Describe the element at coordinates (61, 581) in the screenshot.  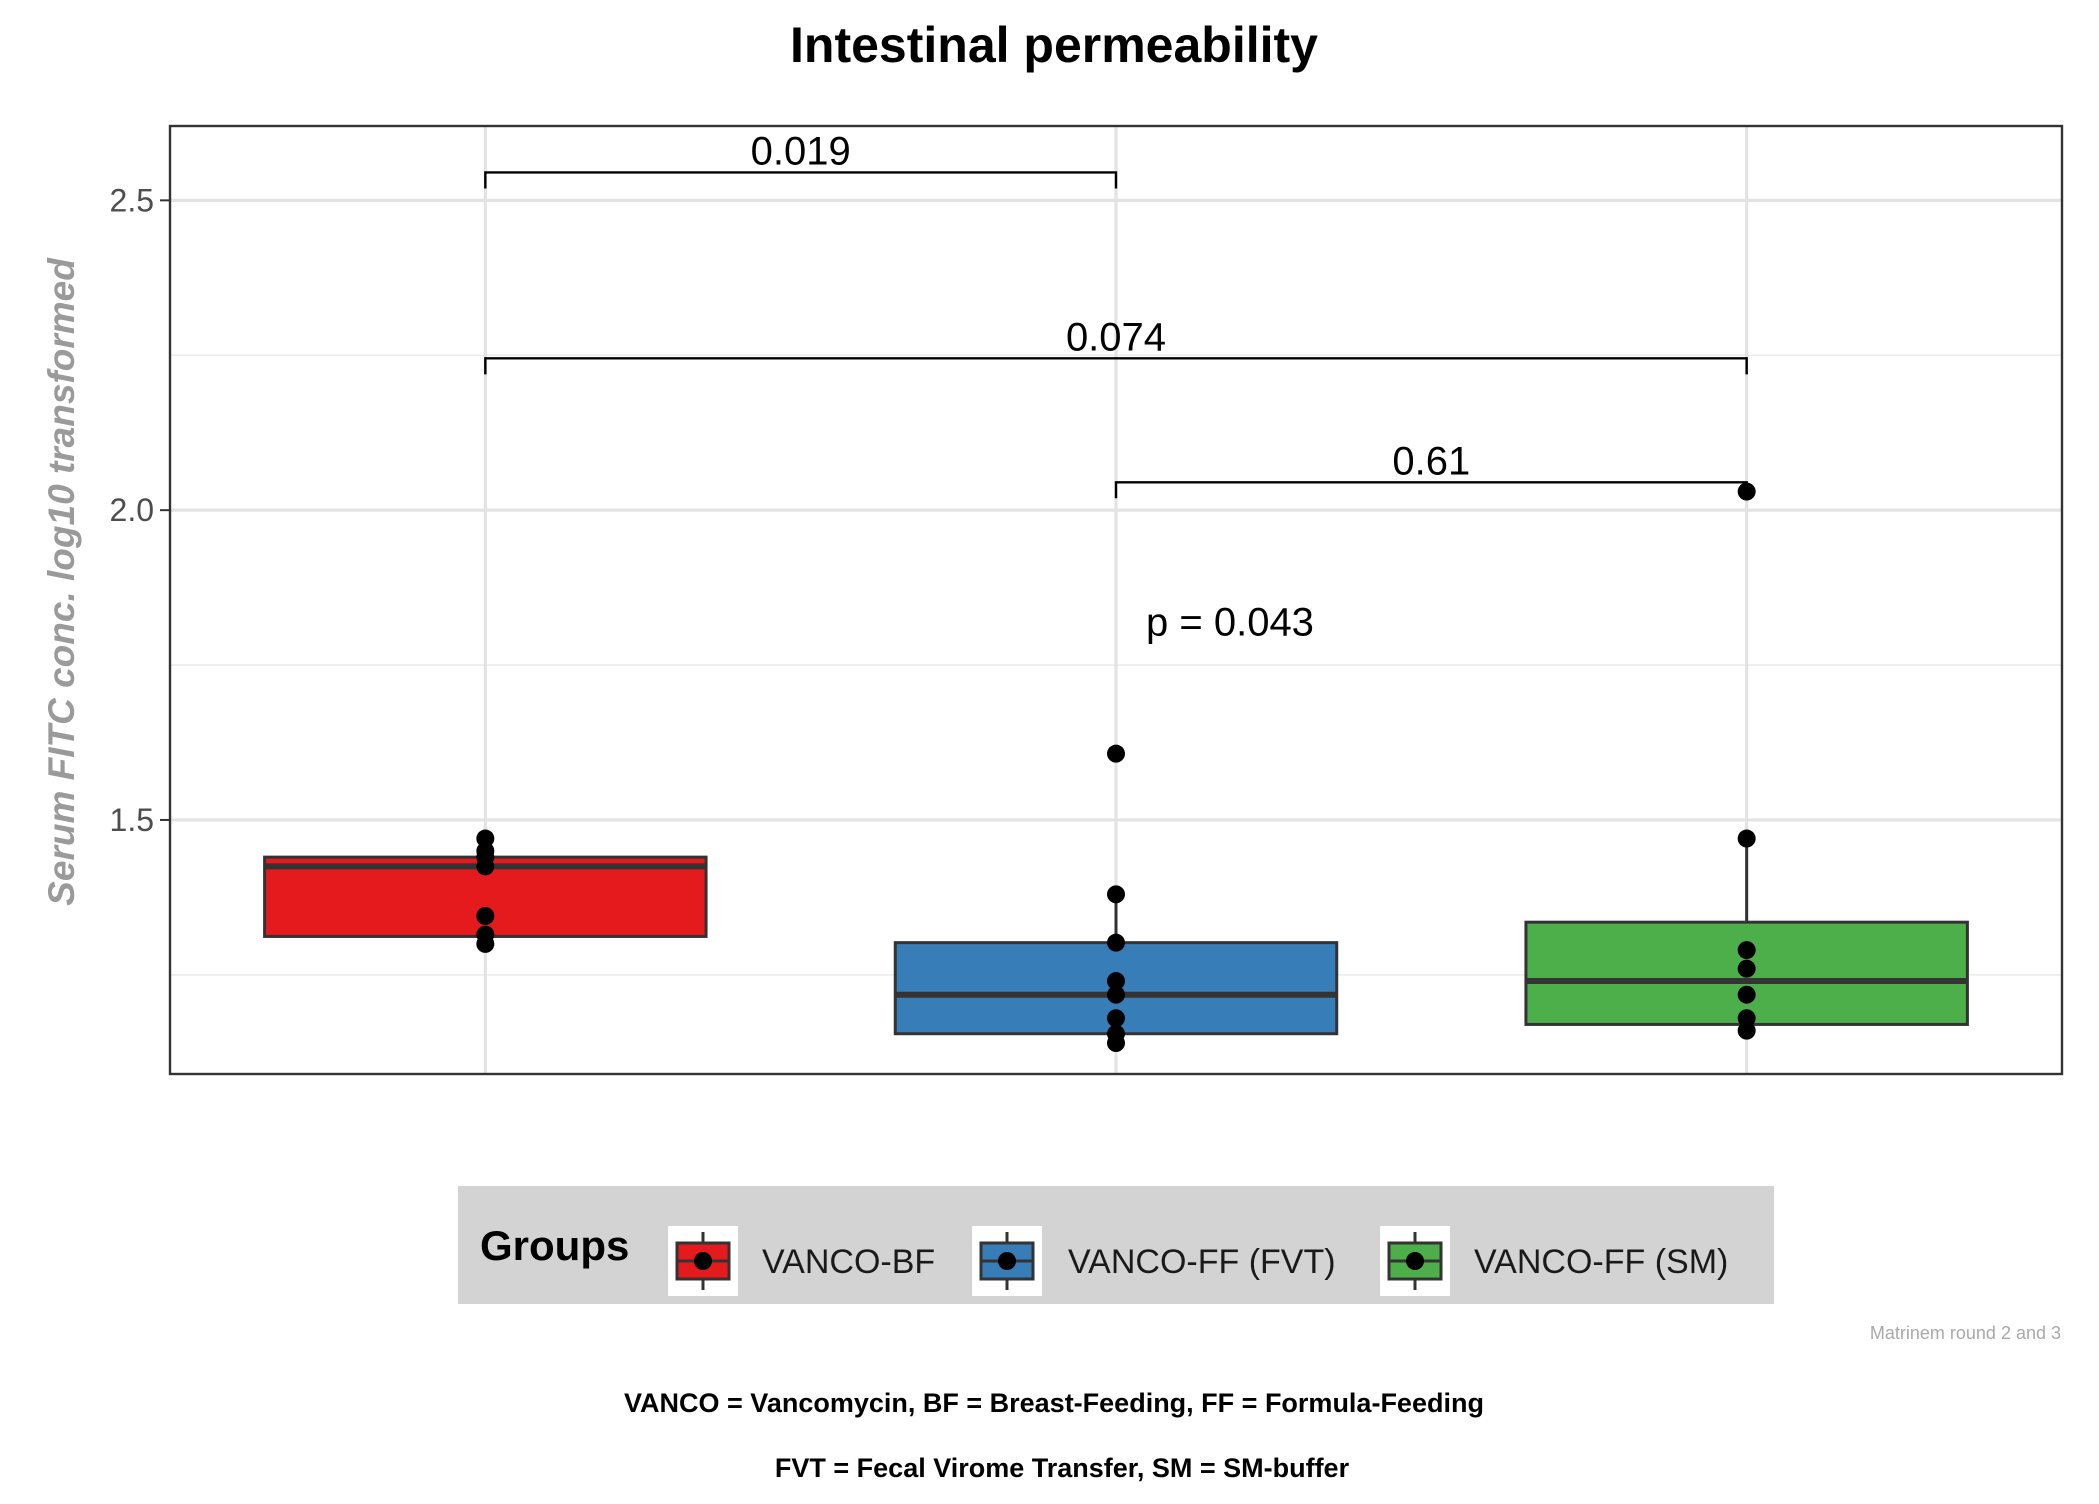
I see `y-axis-label: Serum FITC conc. log10 transformed` at that location.